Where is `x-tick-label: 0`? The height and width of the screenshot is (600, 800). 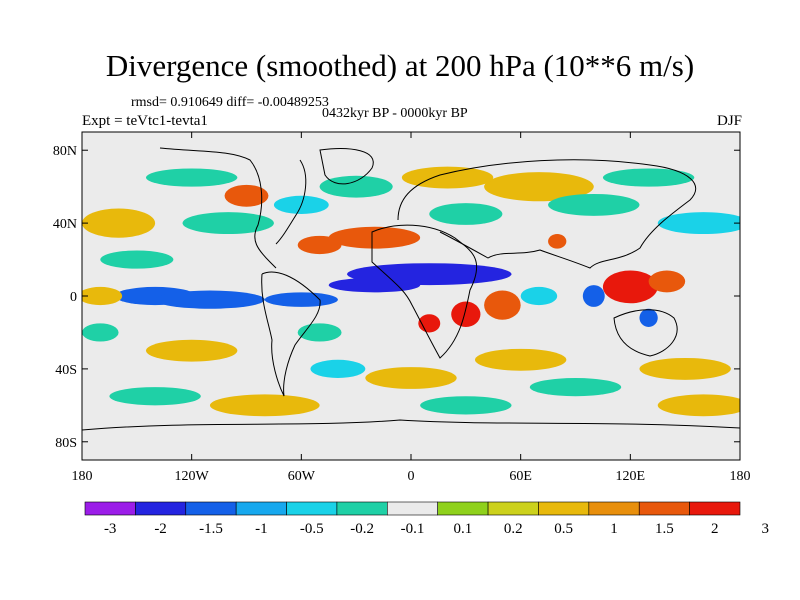
x-tick-label: 0 is located at coordinates (411, 476).